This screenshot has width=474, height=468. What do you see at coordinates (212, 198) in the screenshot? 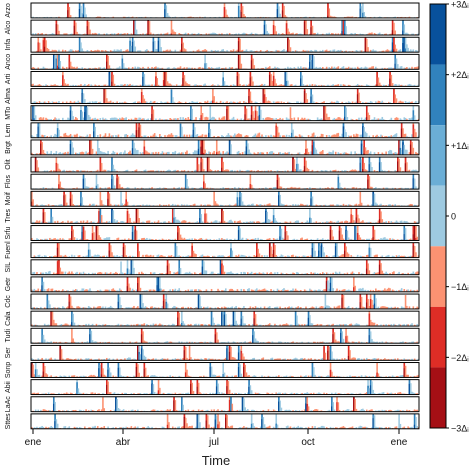
I see `horizon-panel: Moif` at bounding box center [212, 198].